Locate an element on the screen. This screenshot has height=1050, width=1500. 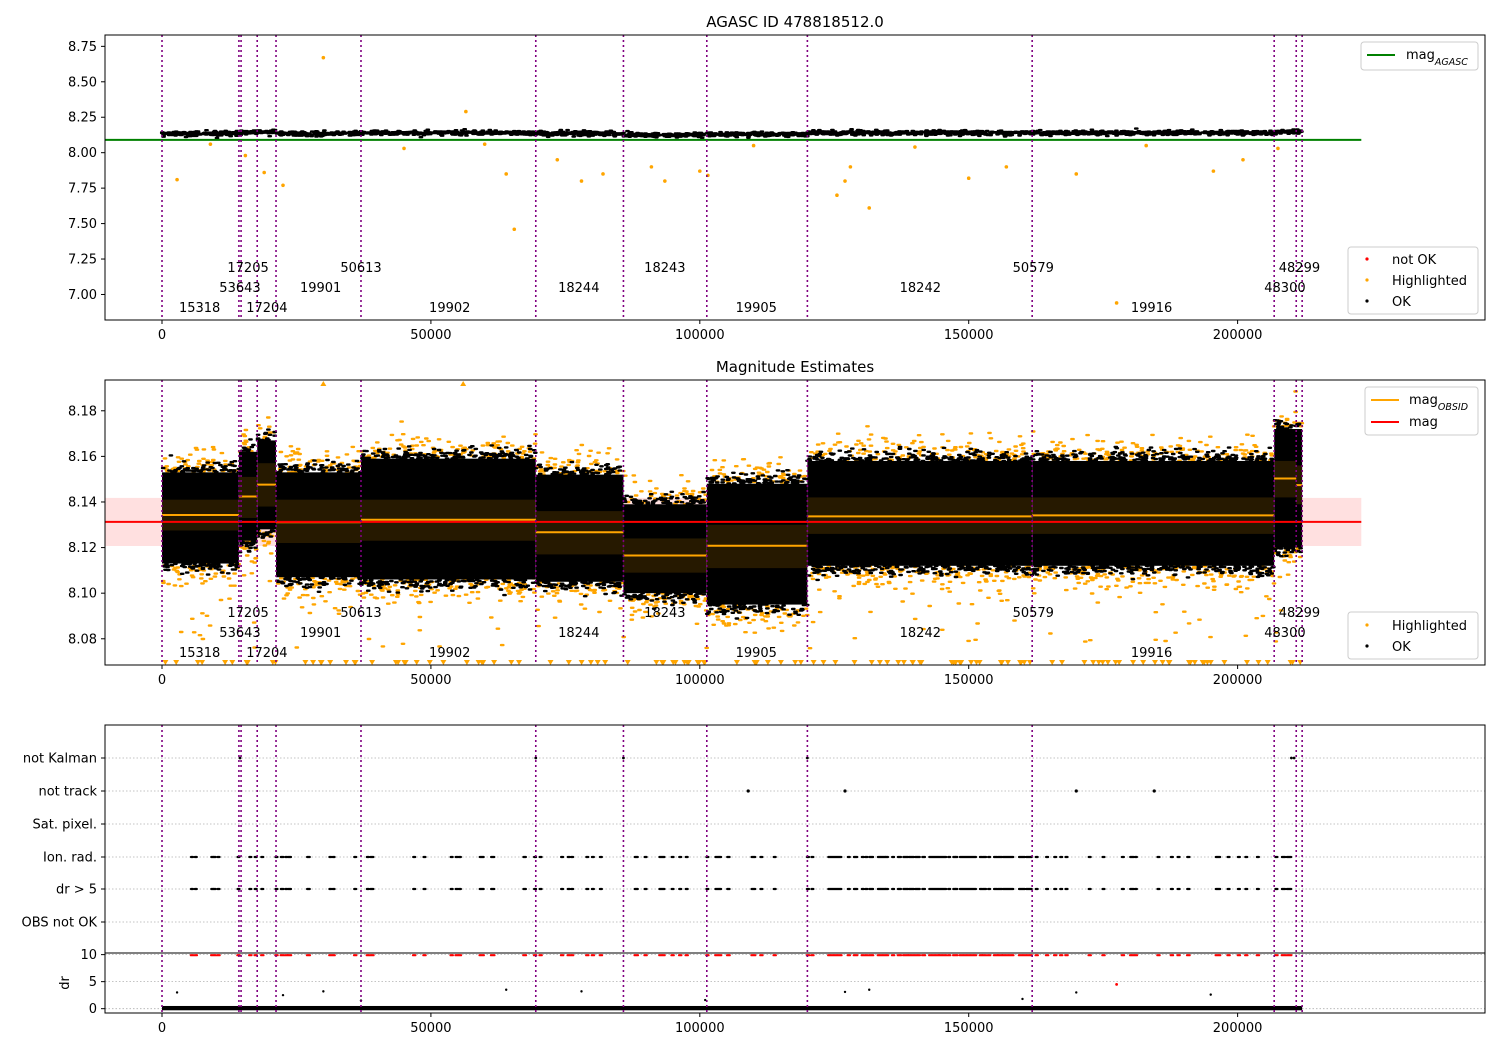
legend-mag-label: mag is located at coordinates (1423, 422).